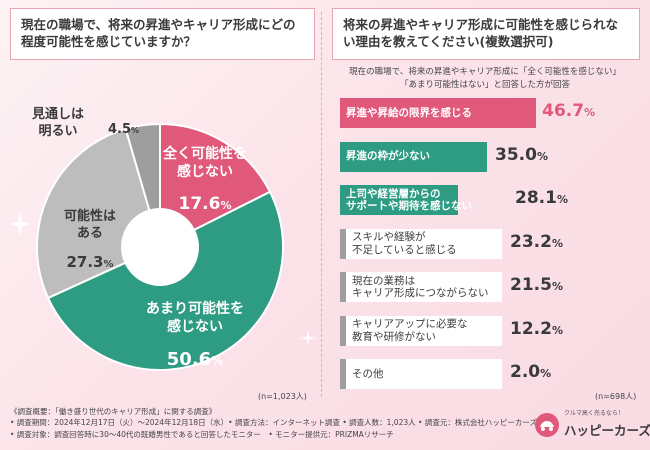 This screenshot has width=650, height=450. Describe the element at coordinates (547, 425) in the screenshot. I see `car-logo-icon` at that location.